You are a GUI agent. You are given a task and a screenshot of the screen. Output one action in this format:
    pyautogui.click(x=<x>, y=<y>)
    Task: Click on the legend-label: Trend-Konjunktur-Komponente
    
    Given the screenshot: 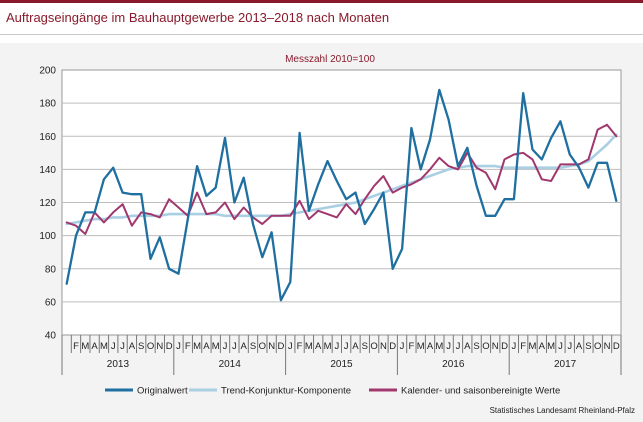 What is the action you would take?
    pyautogui.click(x=286, y=391)
    